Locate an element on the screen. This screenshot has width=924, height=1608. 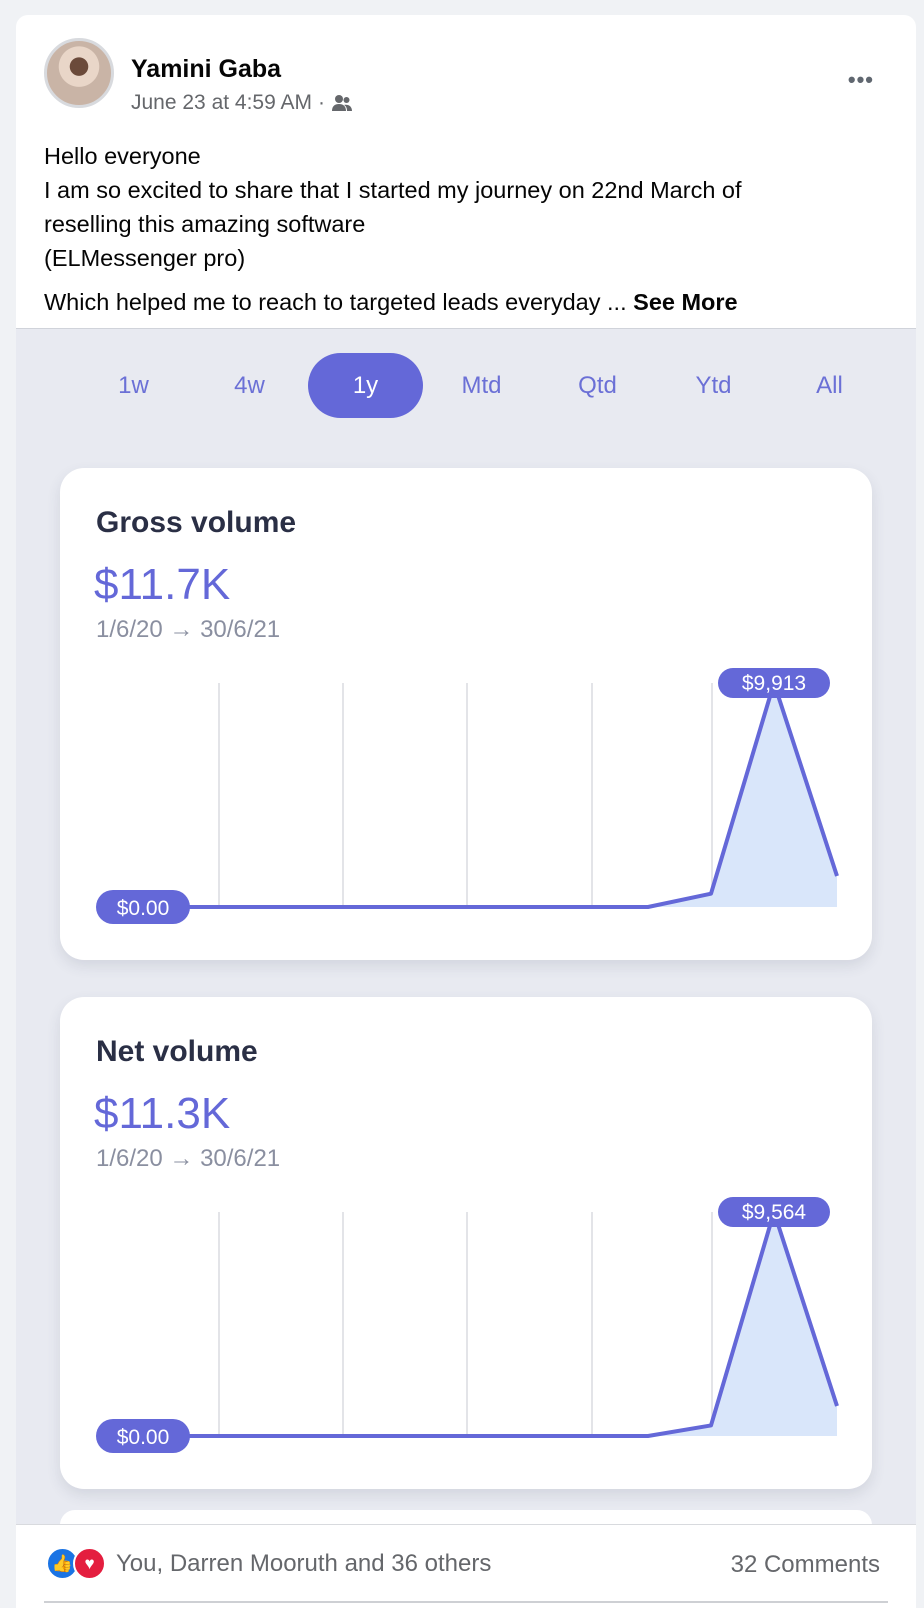
heart-icon: ♥ is located at coordinates (89, 1563).